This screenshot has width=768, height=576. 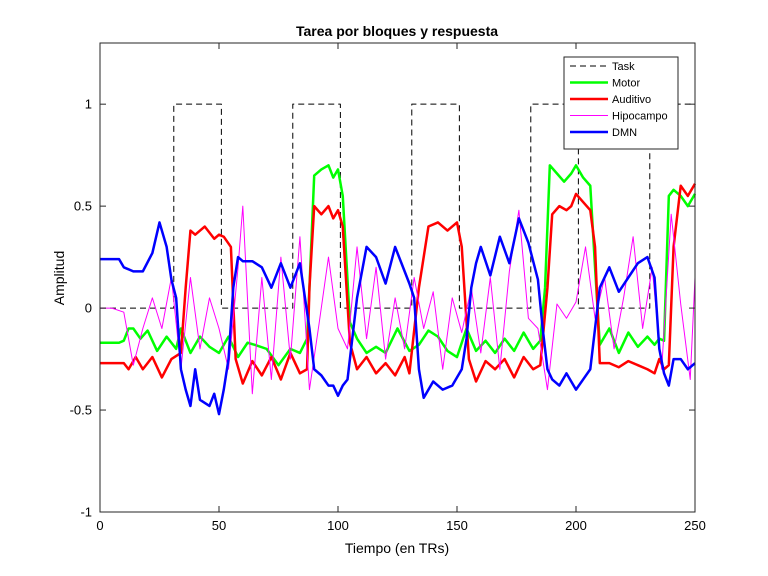 I want to click on legend-entry-task: Task, so click(x=602, y=67).